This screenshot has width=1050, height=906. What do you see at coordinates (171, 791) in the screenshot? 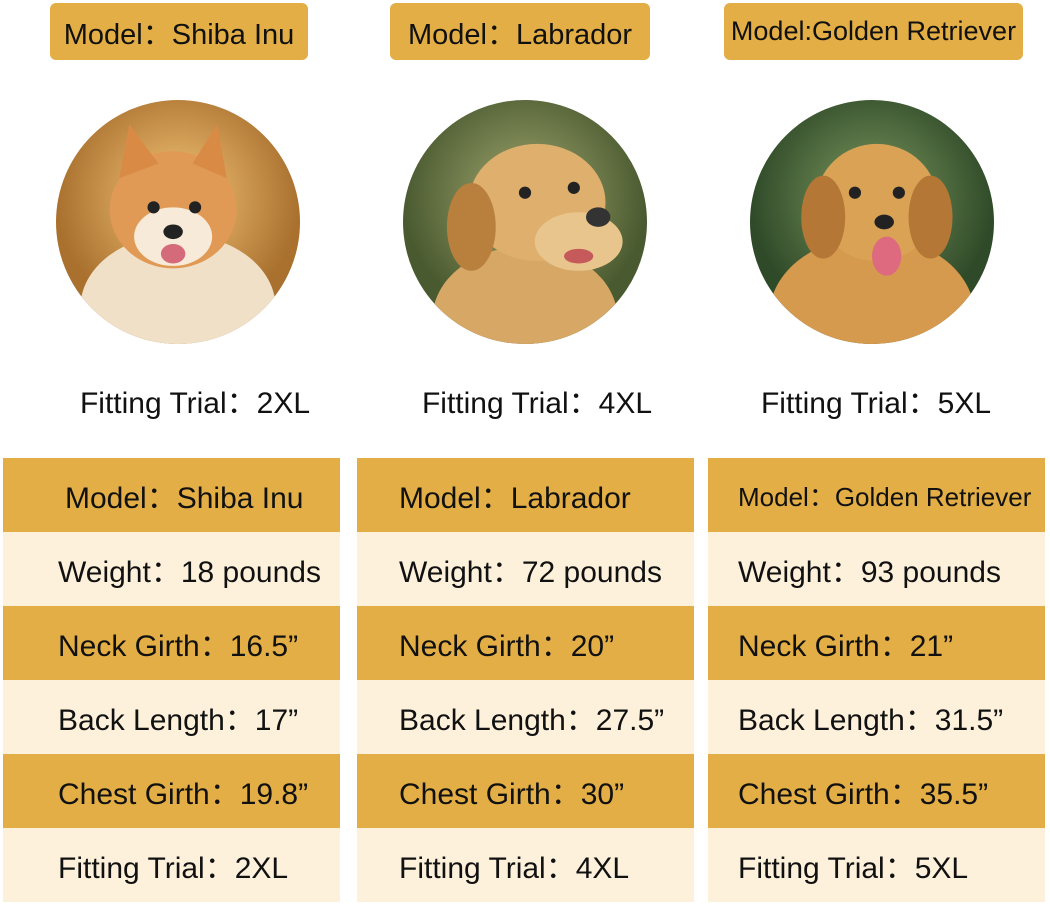
I see `table-row: Chest Girth：19.8”` at bounding box center [171, 791].